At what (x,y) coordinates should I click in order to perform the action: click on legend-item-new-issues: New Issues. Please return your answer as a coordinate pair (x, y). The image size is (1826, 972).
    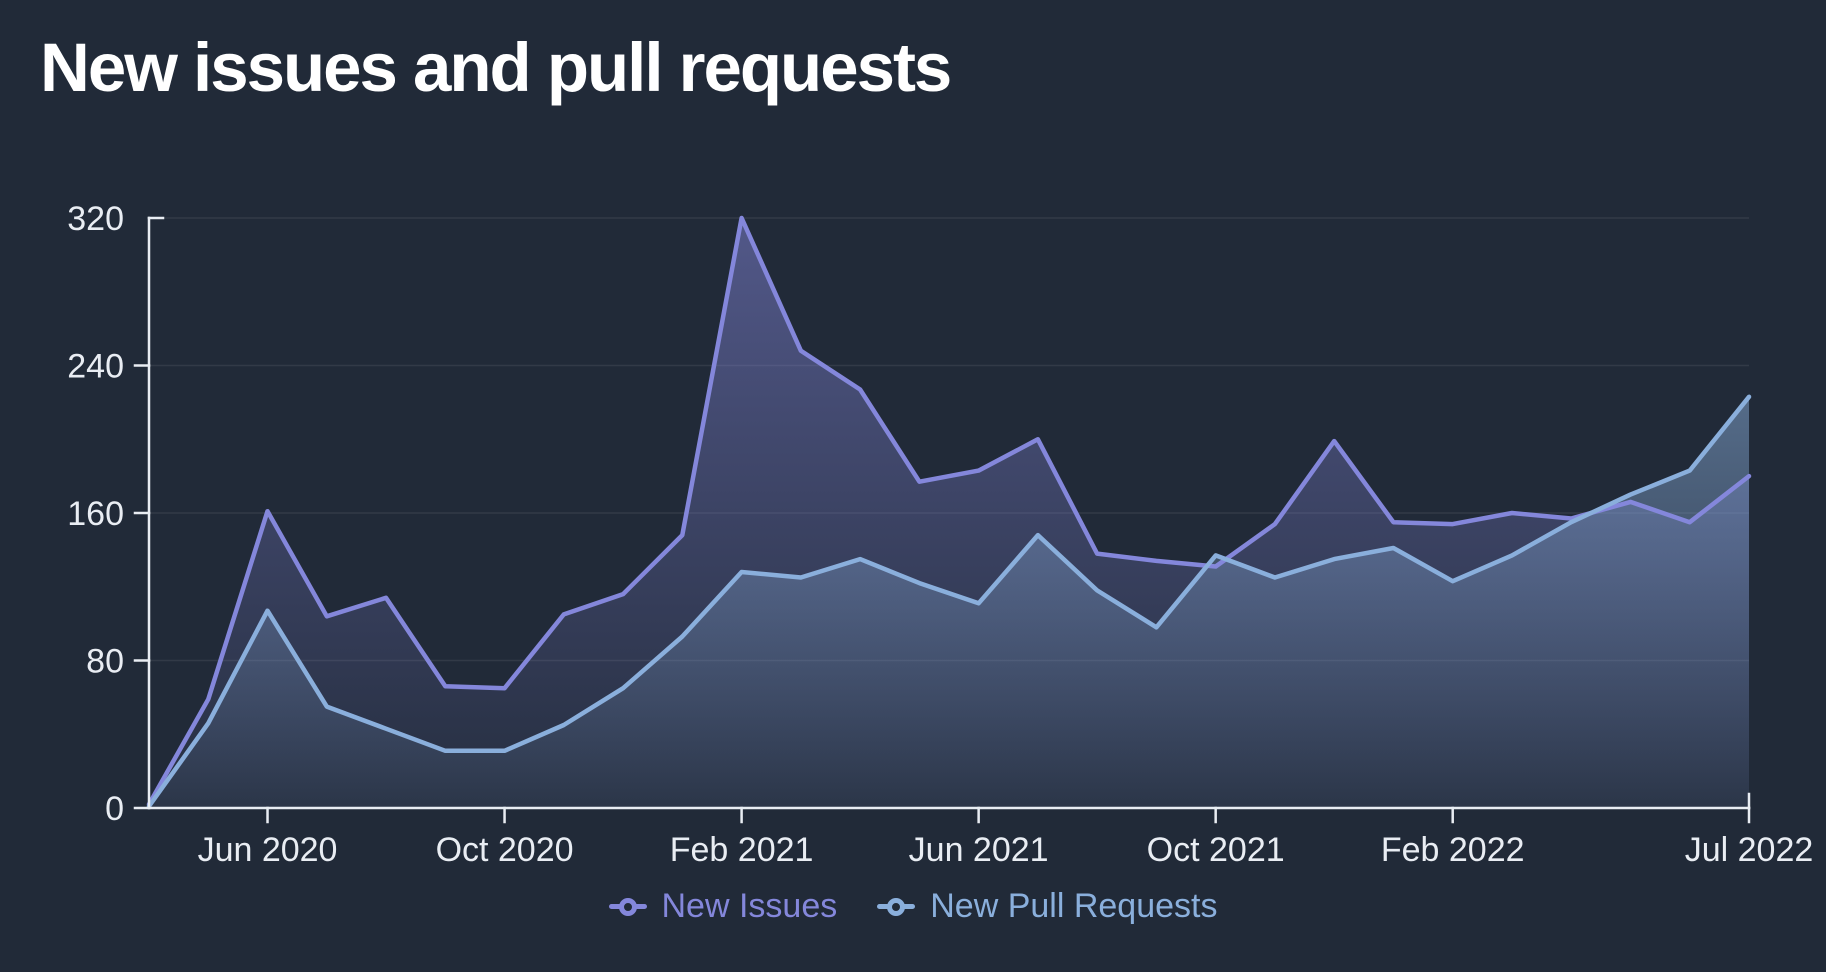
    Looking at the image, I should click on (723, 906).